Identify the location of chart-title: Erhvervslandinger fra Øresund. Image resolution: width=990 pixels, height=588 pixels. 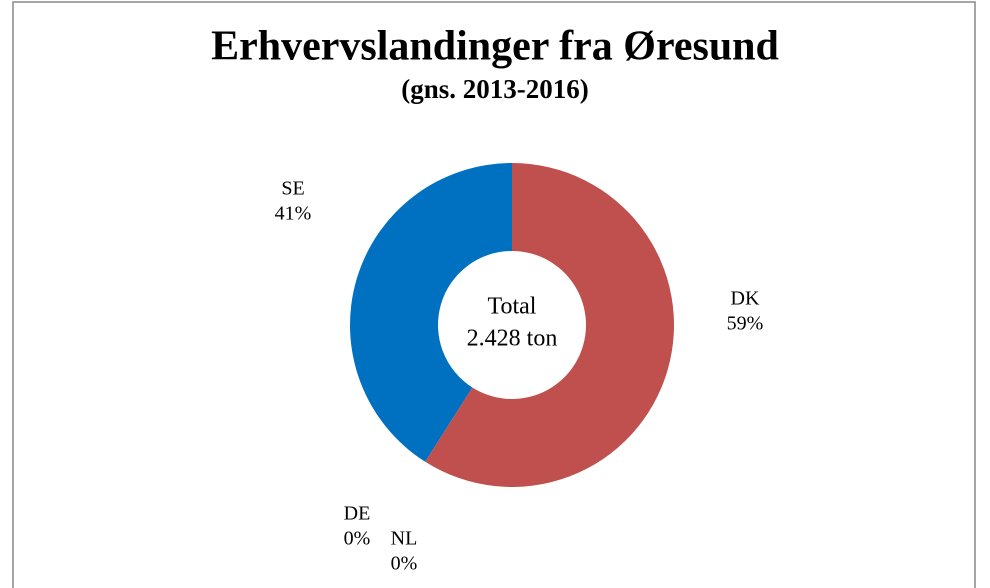
(495, 47).